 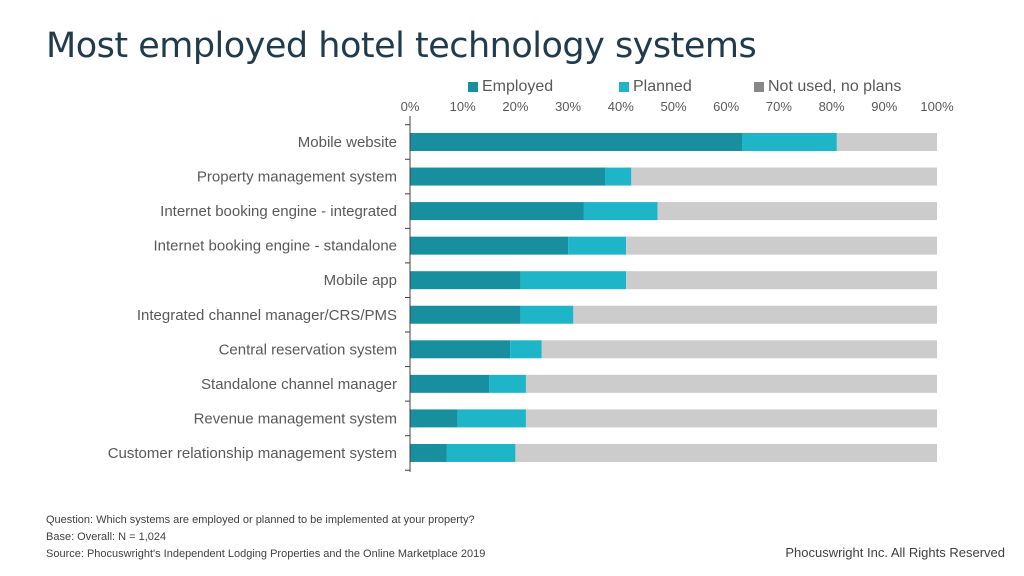 I want to click on legend-swatch-planned, so click(x=624, y=87).